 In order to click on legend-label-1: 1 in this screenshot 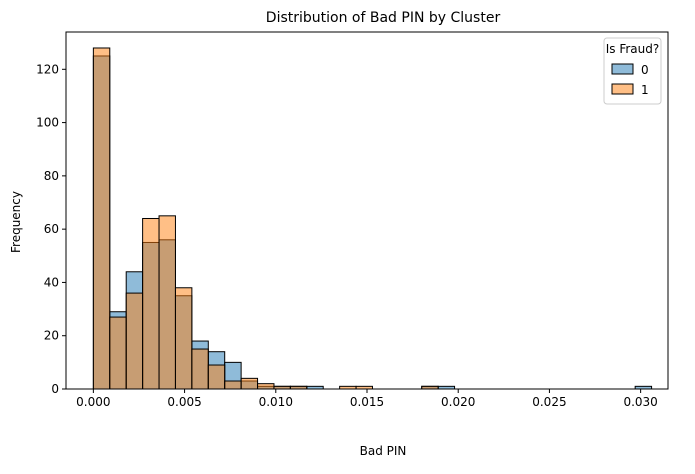, I will do `click(645, 90)`.